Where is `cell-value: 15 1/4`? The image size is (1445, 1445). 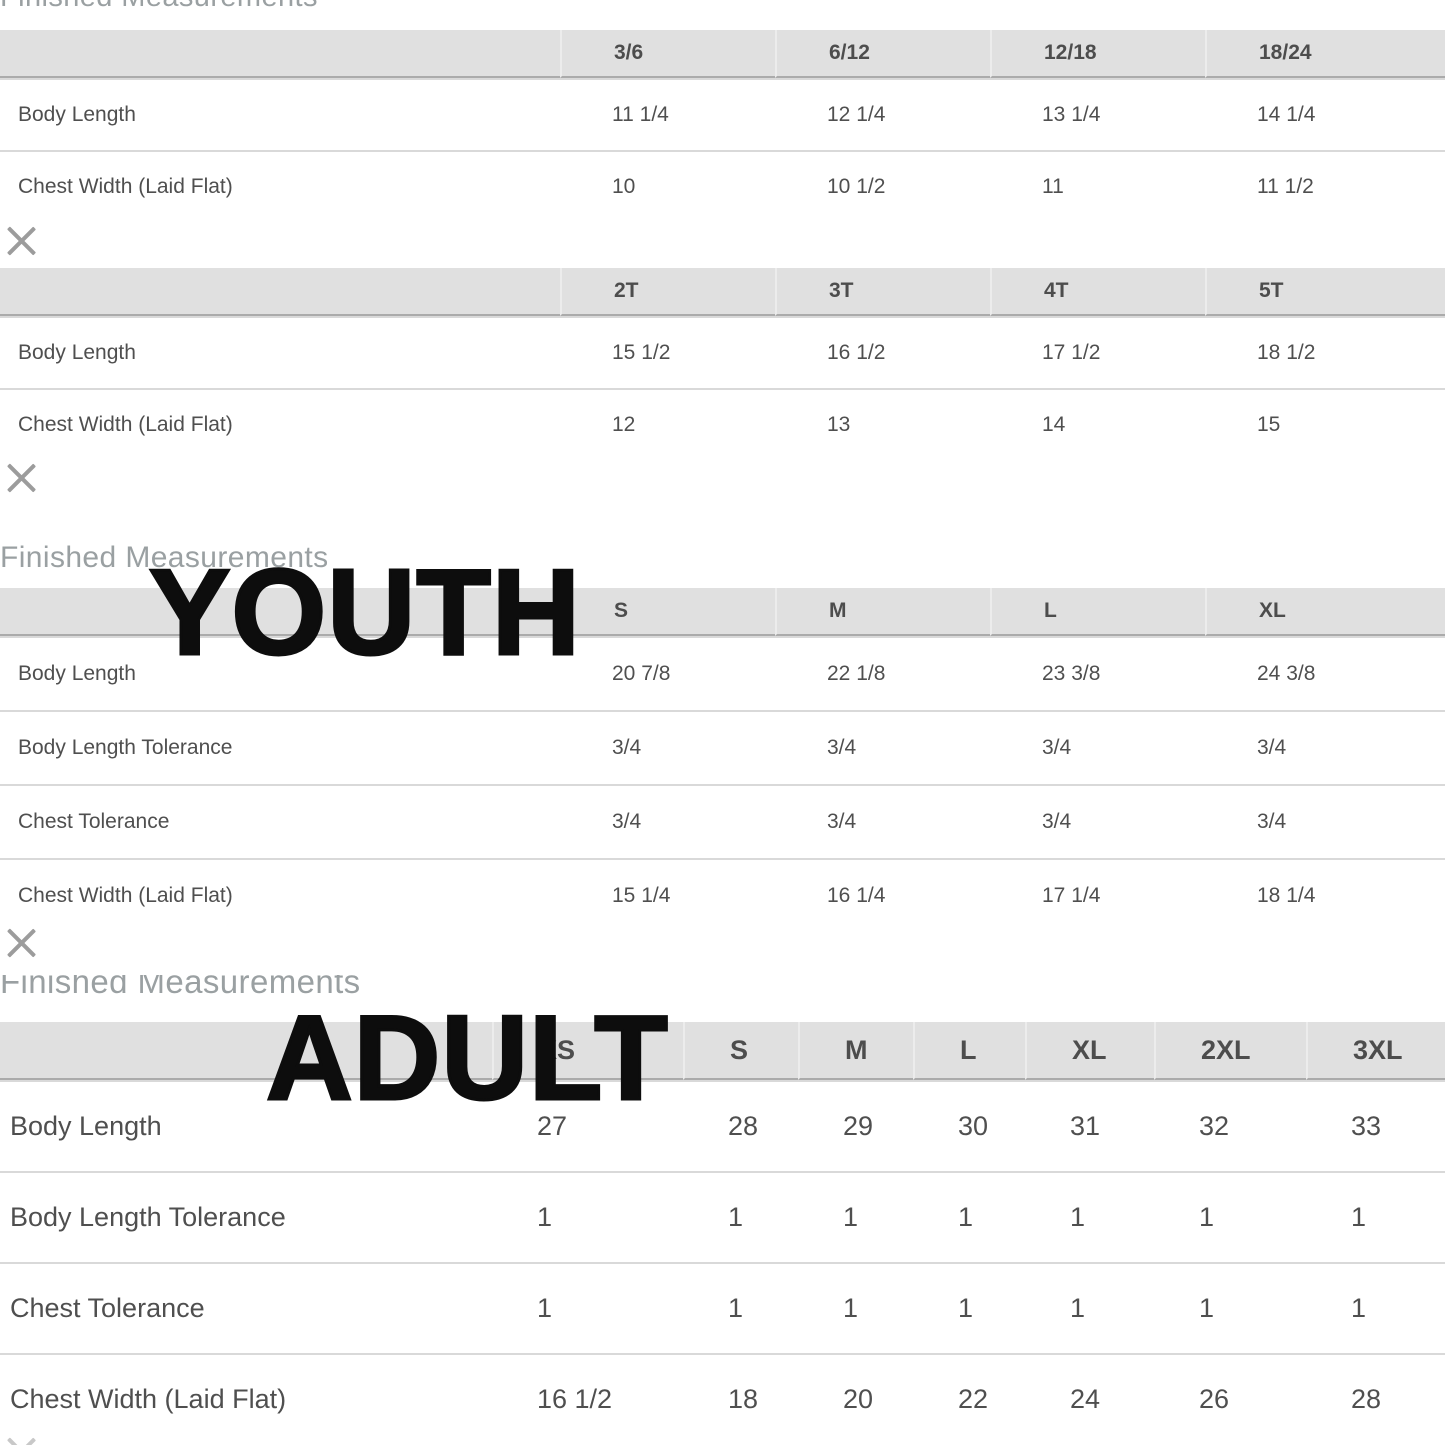 cell-value: 15 1/4 is located at coordinates (667, 895).